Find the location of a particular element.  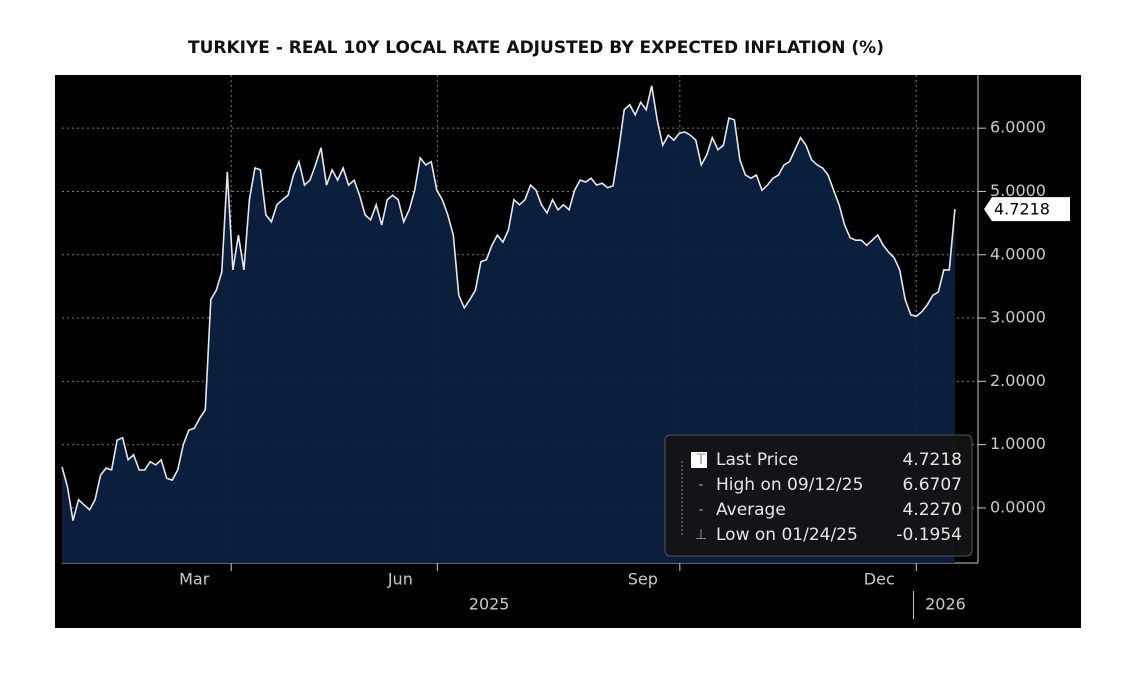

legend-icon: ⊥ is located at coordinates (701, 535).